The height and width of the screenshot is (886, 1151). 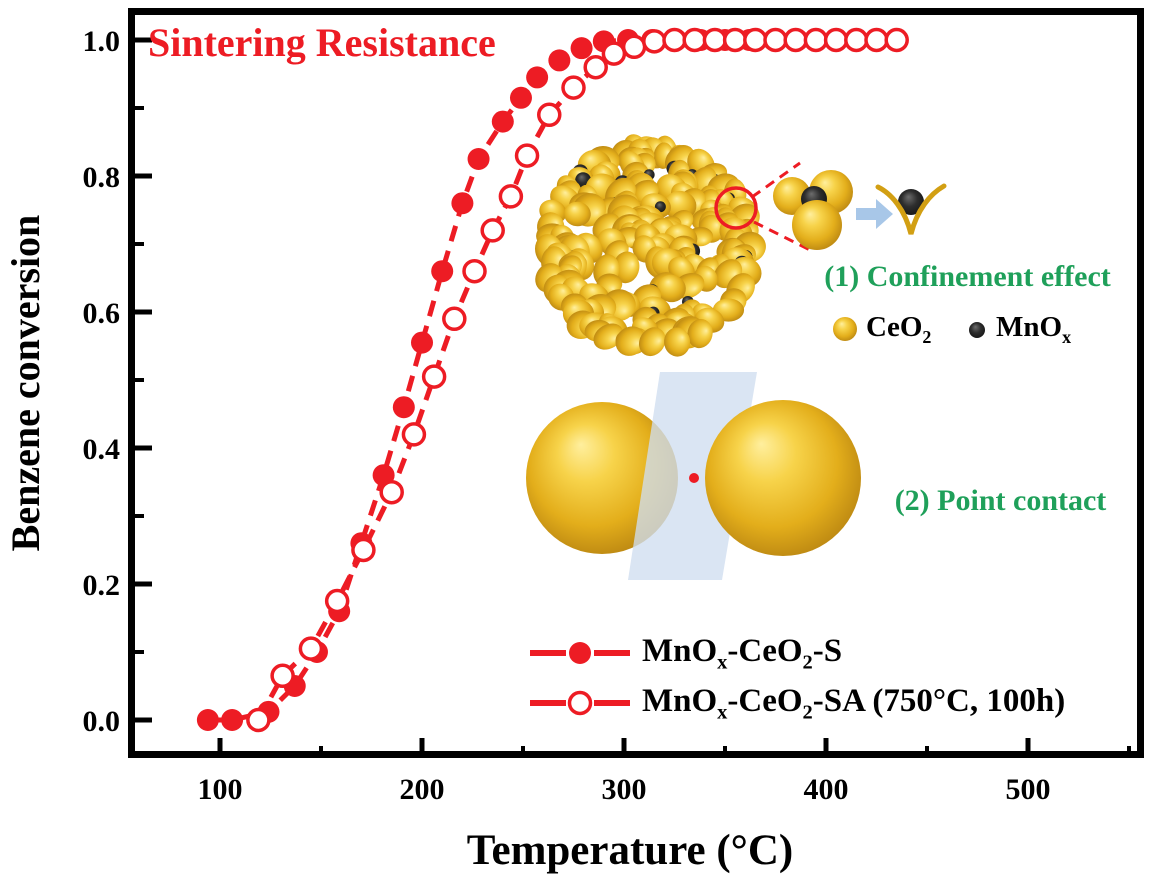 What do you see at coordinates (776, 180) in the screenshot?
I see `zoom-ray-top` at bounding box center [776, 180].